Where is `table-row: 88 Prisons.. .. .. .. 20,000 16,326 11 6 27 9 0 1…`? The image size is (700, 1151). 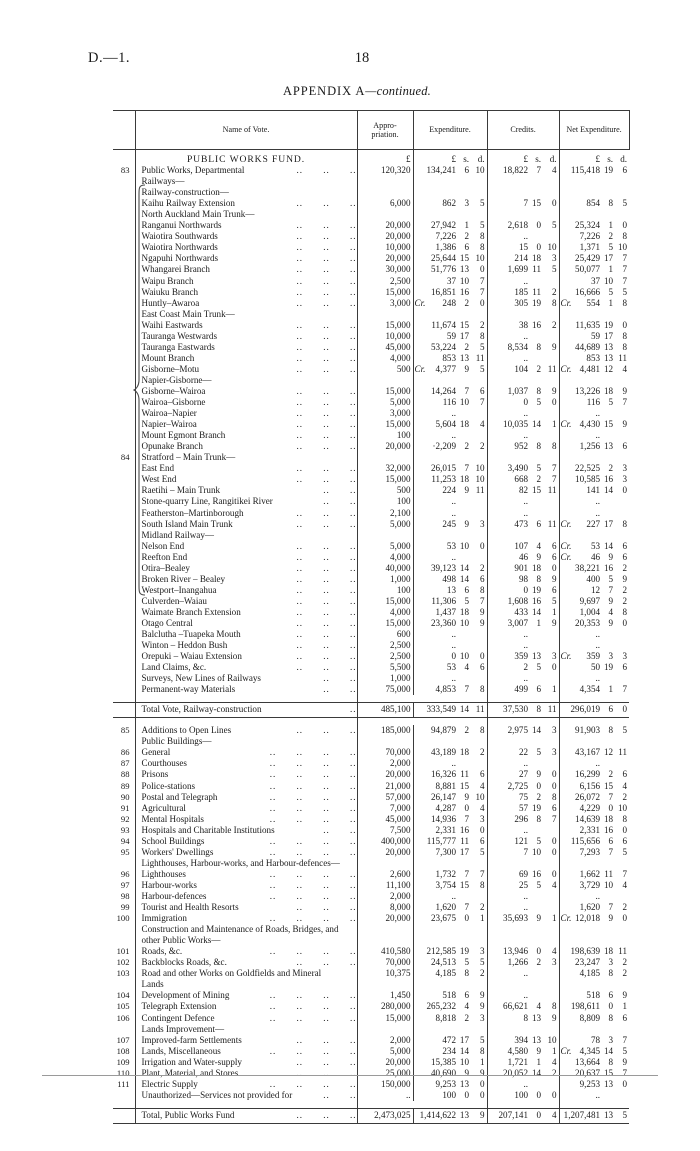 table-row: 88 Prisons.. .. .. .. 20,000 16,326 11 6 27 9 0 1… is located at coordinates (371, 775).